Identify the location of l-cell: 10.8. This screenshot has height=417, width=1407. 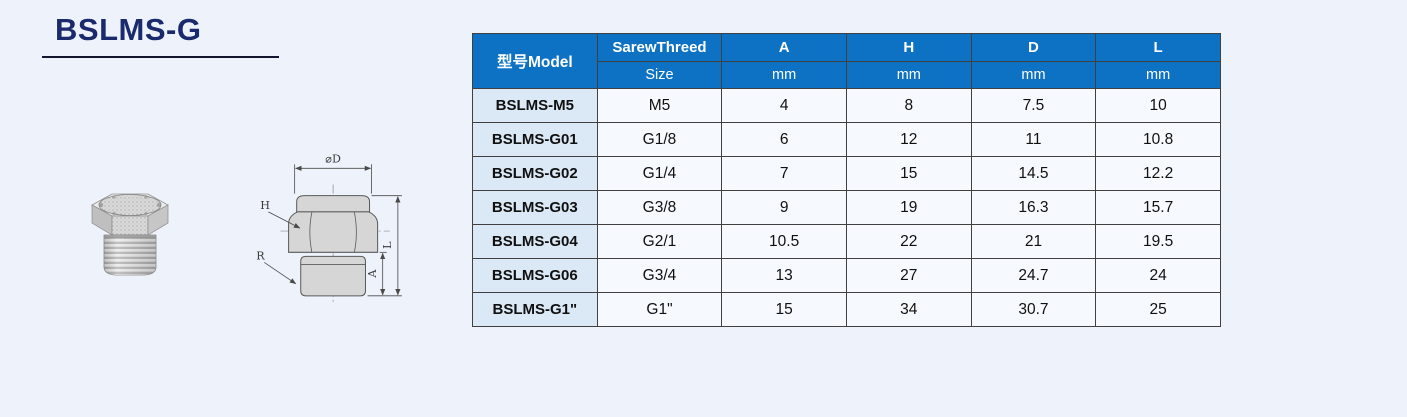
(1158, 139).